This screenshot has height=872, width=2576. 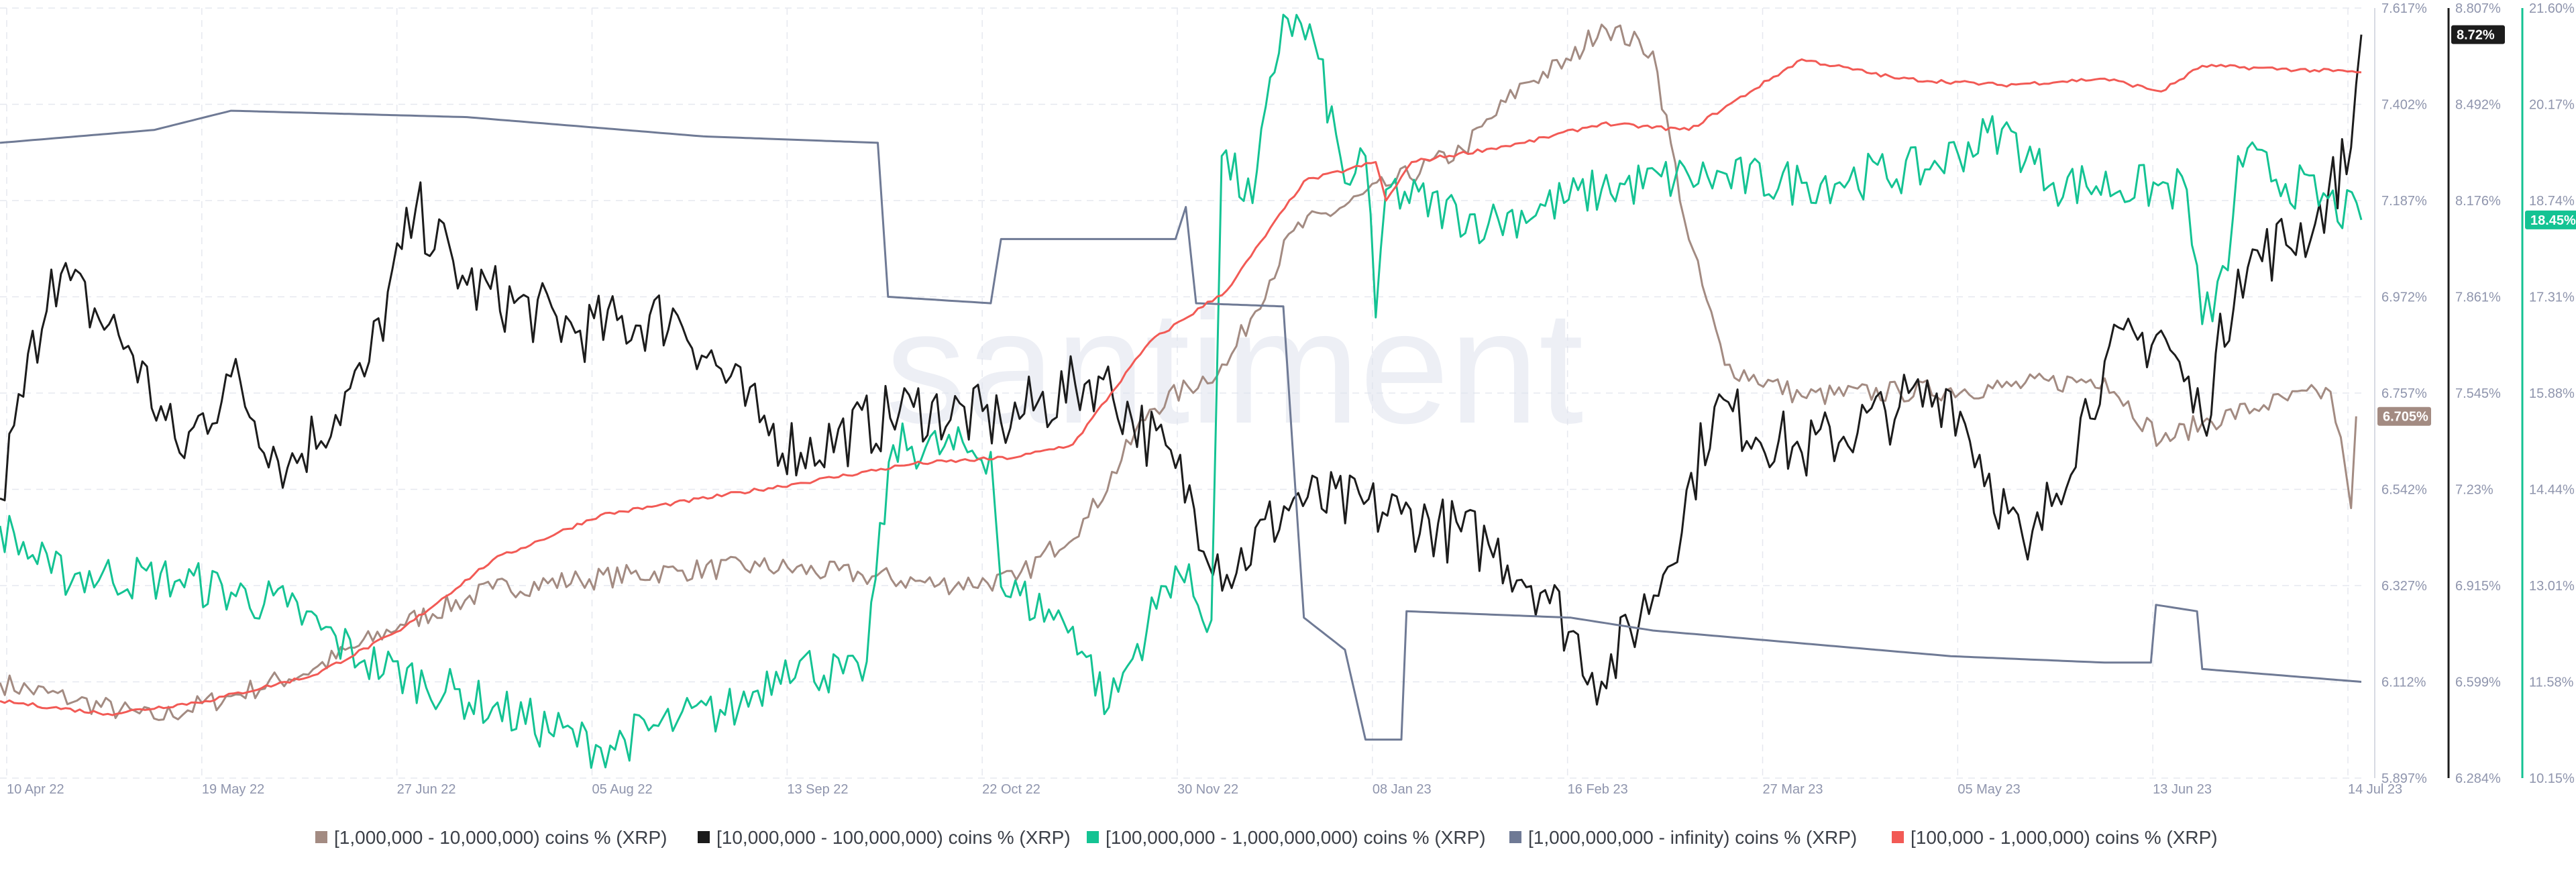 What do you see at coordinates (2478, 106) in the screenshot?
I see `y-tick-label: 8.492%` at bounding box center [2478, 106].